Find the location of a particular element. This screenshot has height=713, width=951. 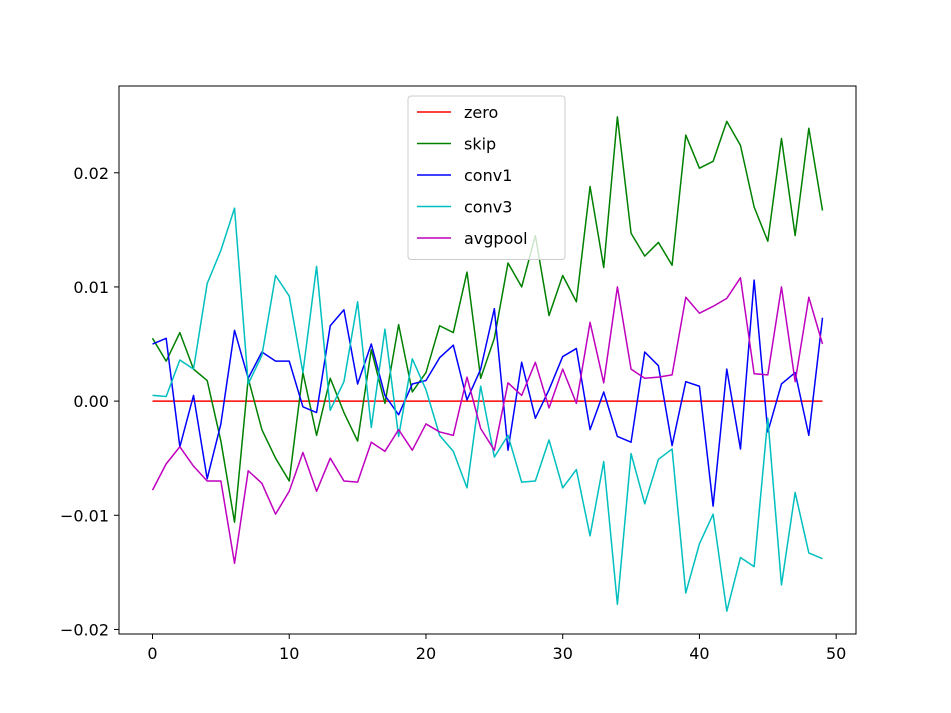

x-tick-label: 10 is located at coordinates (289, 653).